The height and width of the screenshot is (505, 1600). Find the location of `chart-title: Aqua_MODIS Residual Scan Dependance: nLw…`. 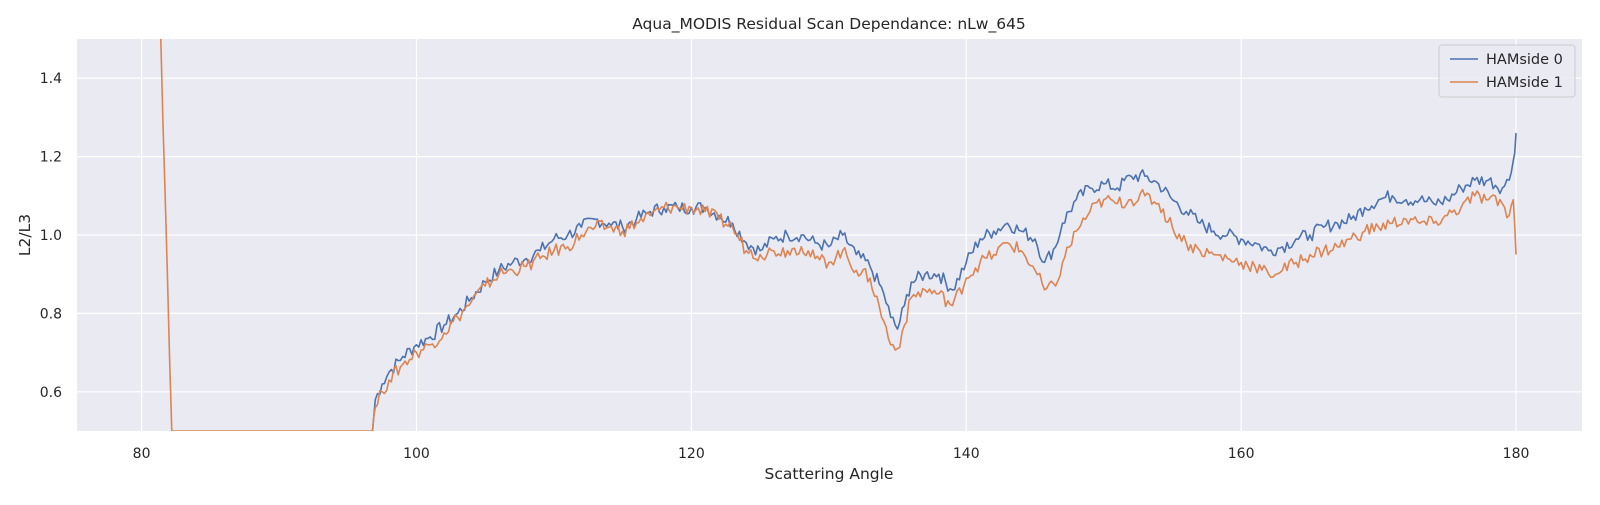

chart-title: Aqua_MODIS Residual Scan Dependance: nLw… is located at coordinates (829, 24).